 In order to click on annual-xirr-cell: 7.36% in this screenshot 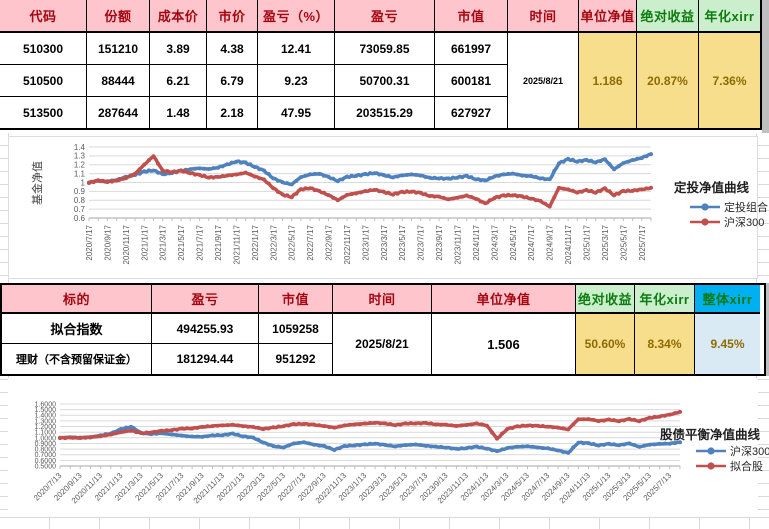, I will do `click(730, 81)`.